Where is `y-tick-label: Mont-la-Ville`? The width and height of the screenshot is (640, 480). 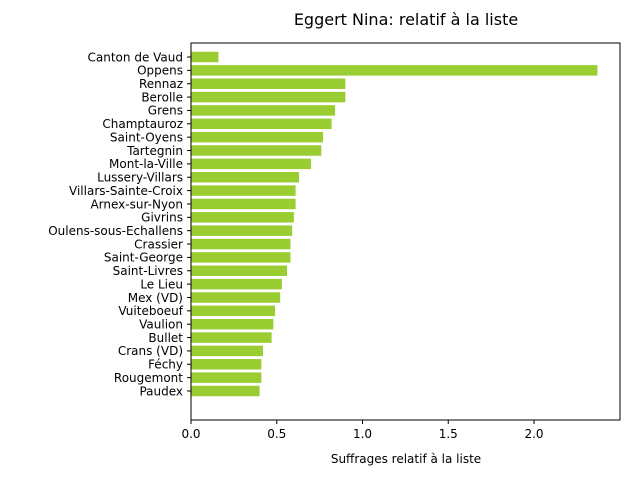
y-tick-label: Mont-la-Ville is located at coordinates (146, 164).